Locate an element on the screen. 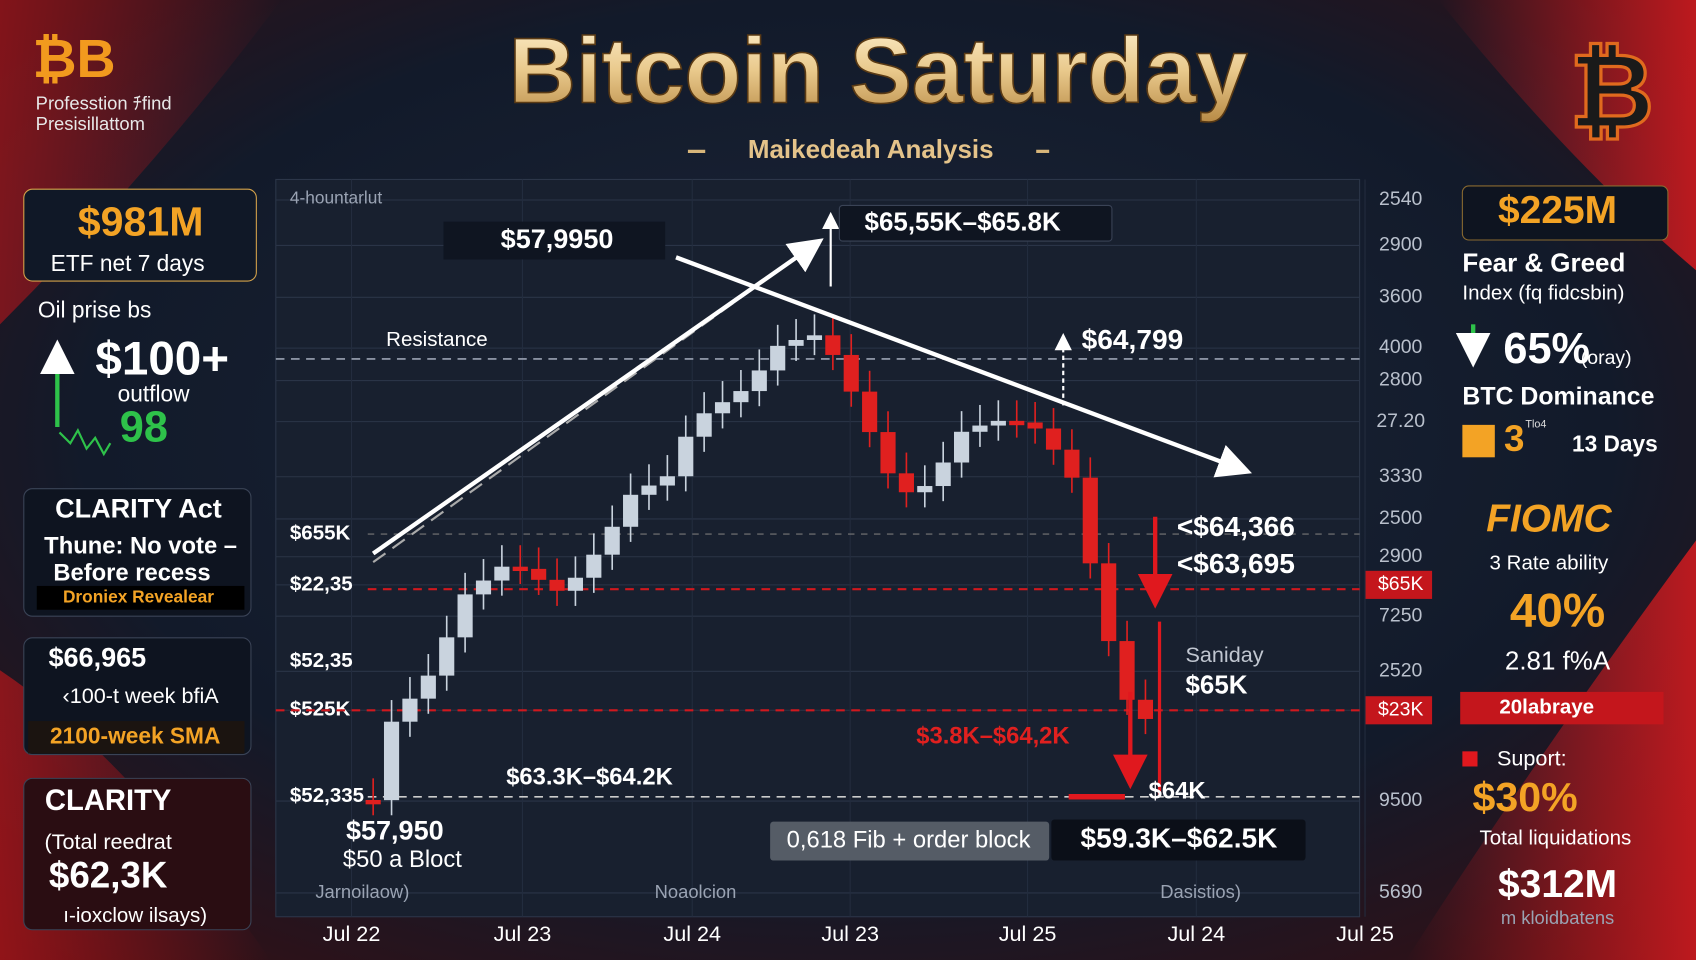  annotation: Resistance is located at coordinates (437, 339).